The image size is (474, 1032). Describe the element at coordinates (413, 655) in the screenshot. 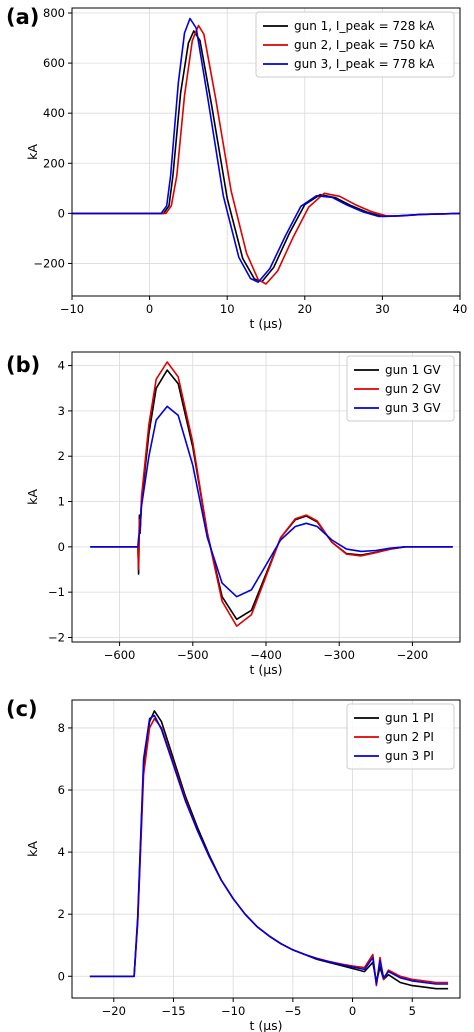

I see `x-tick-label: −200` at that location.